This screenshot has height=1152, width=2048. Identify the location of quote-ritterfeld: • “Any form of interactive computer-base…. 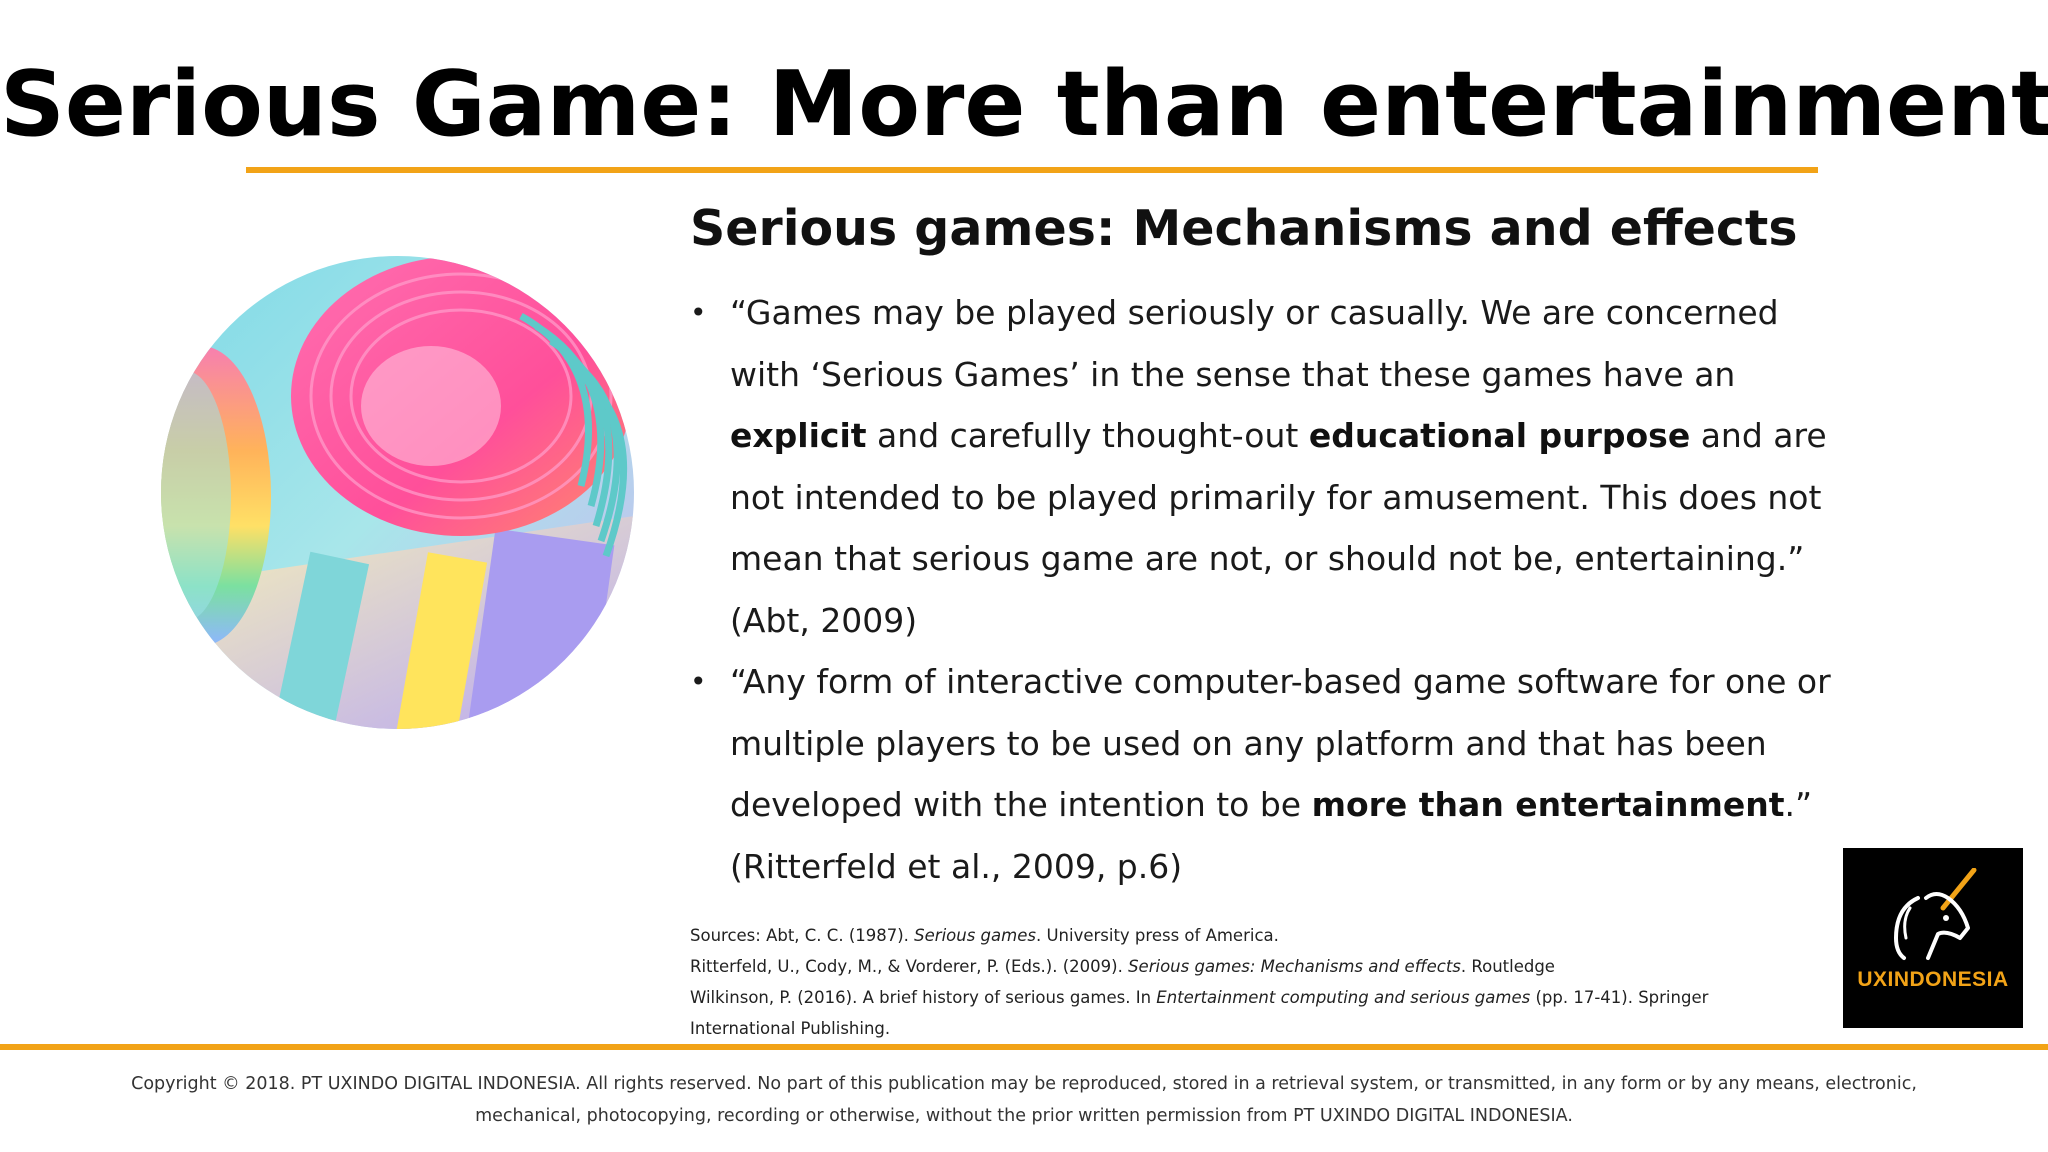
(1265, 774).